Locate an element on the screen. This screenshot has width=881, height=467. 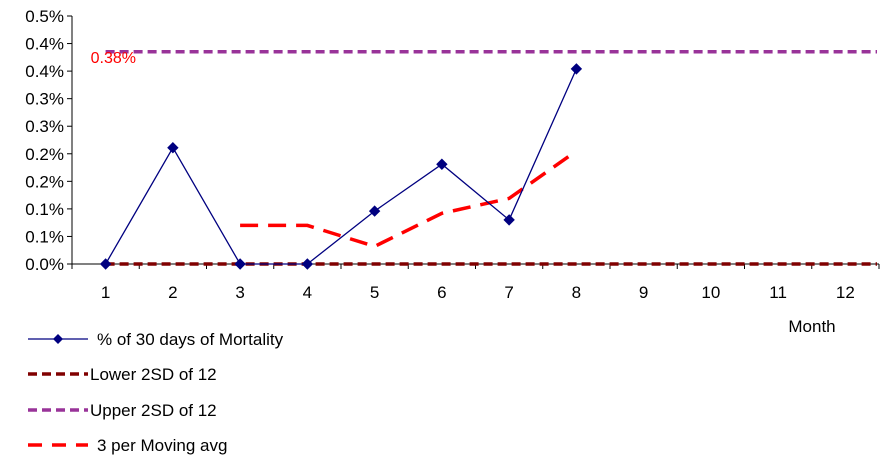
x-tick-label: 11 is located at coordinates (778, 292).